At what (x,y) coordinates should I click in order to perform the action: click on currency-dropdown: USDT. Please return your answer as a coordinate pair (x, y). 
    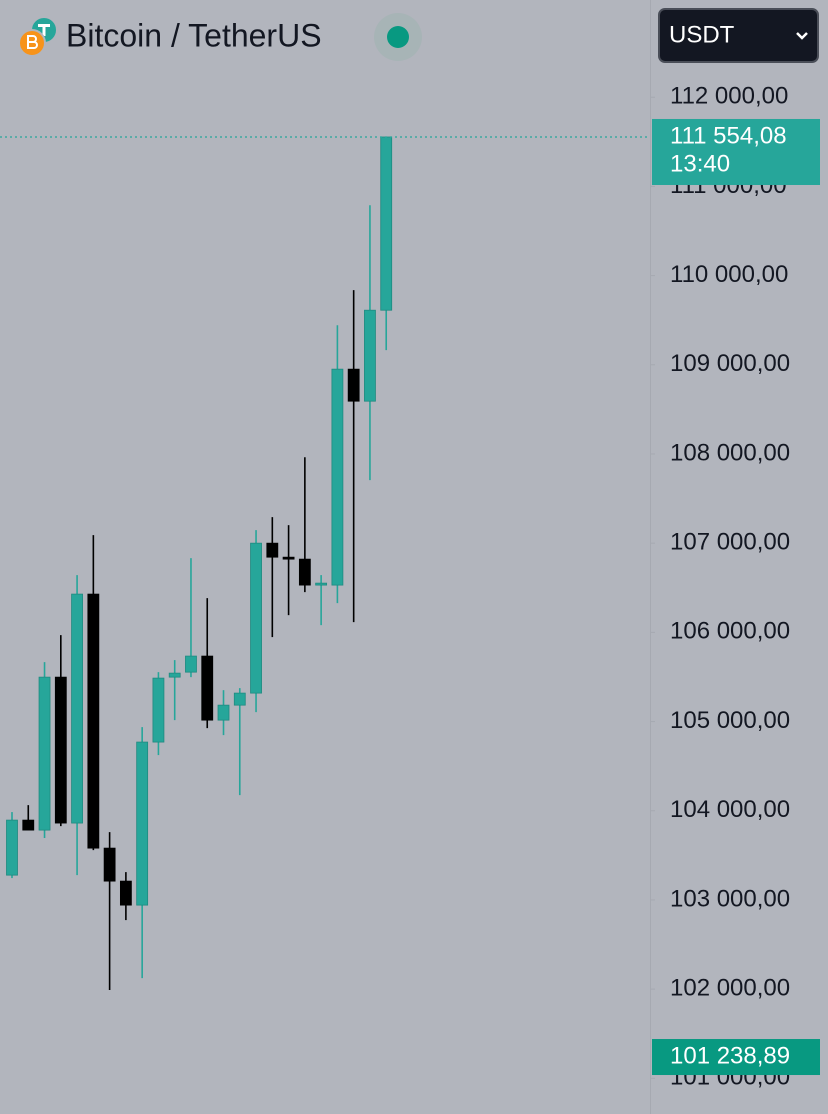
    Looking at the image, I should click on (738, 35).